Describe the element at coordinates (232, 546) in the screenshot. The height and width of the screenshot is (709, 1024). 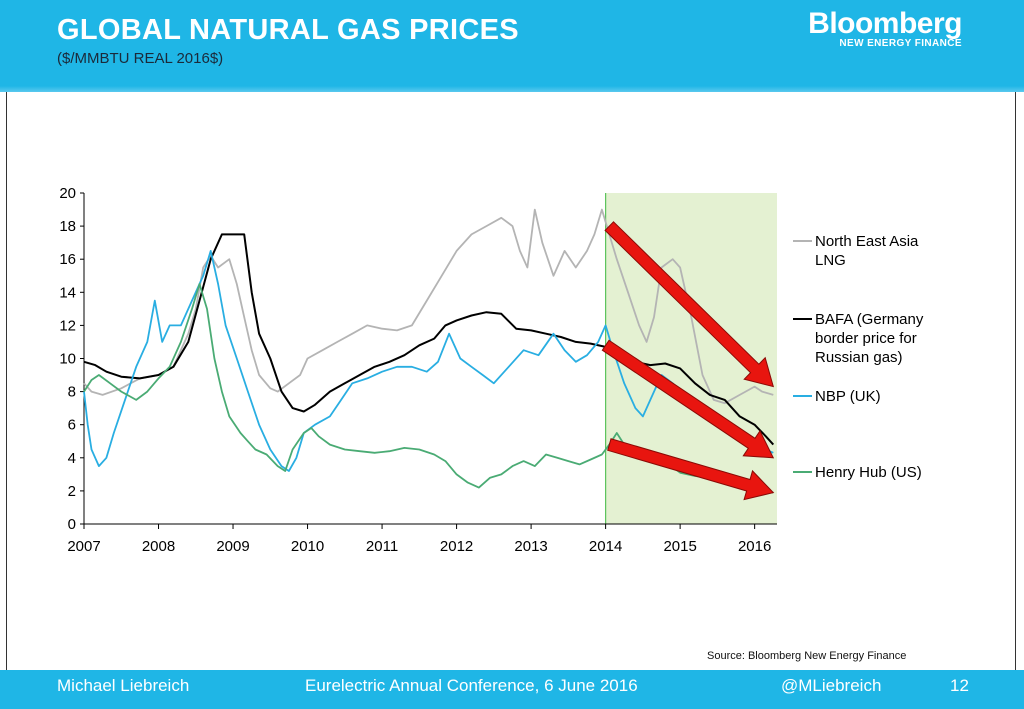
I see `x-tick-label: 2009` at that location.